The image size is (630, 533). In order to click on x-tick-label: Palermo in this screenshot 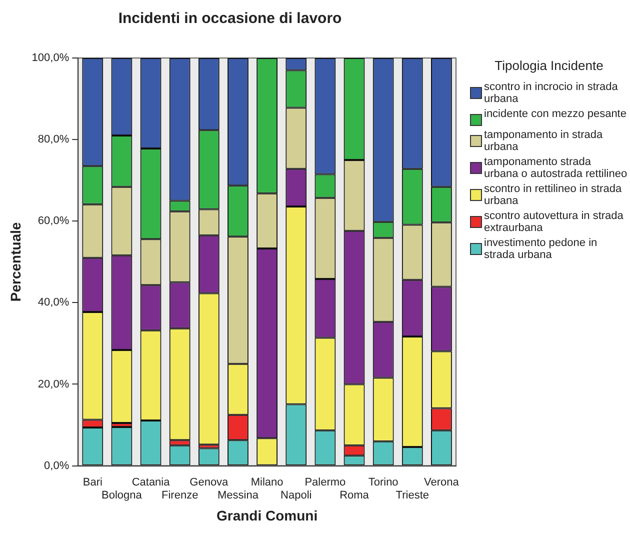, I will do `click(325, 482)`.